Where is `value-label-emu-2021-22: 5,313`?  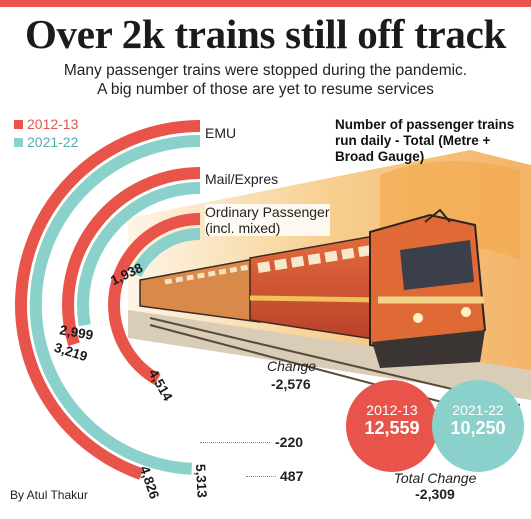
value-label-emu-2021-22: 5,313 is located at coordinates (201, 481).